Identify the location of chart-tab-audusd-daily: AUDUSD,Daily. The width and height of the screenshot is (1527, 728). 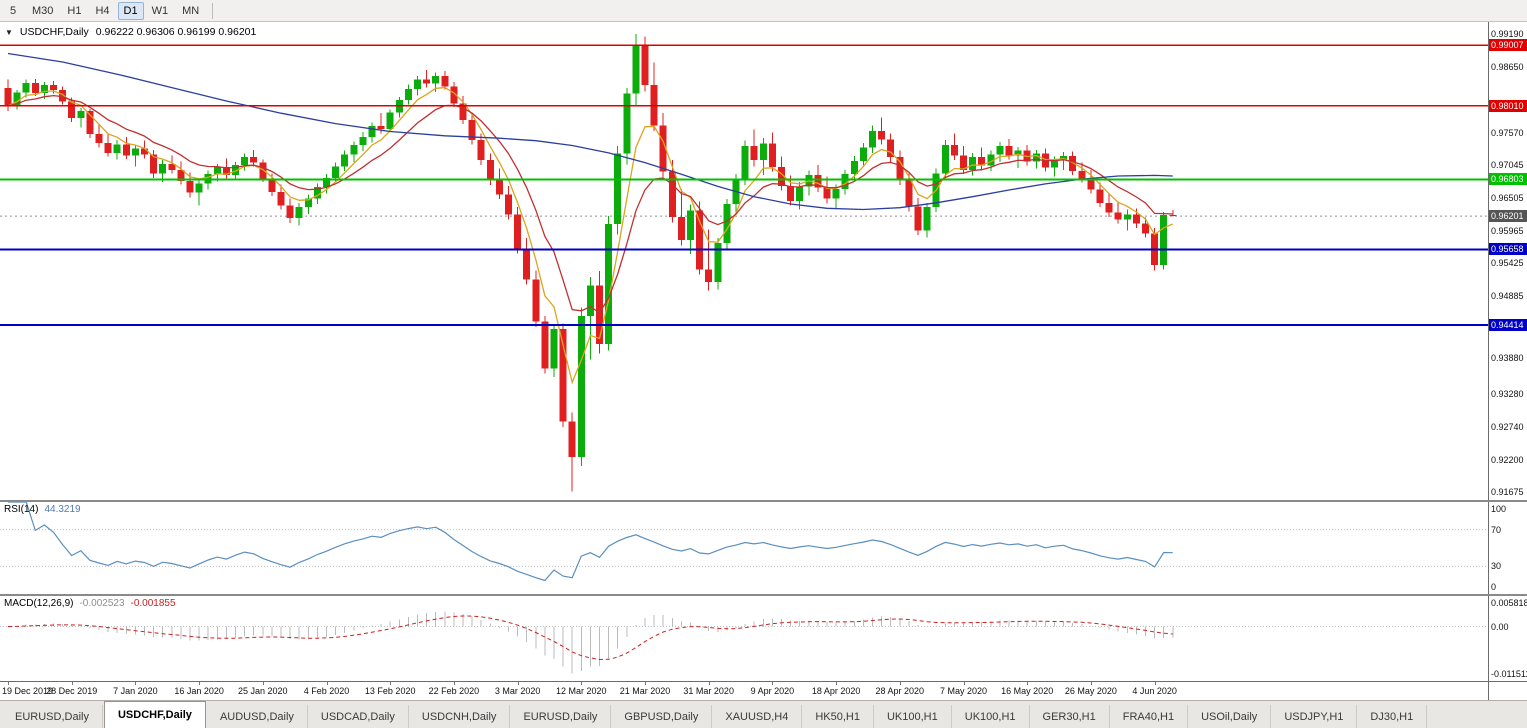
(257, 716).